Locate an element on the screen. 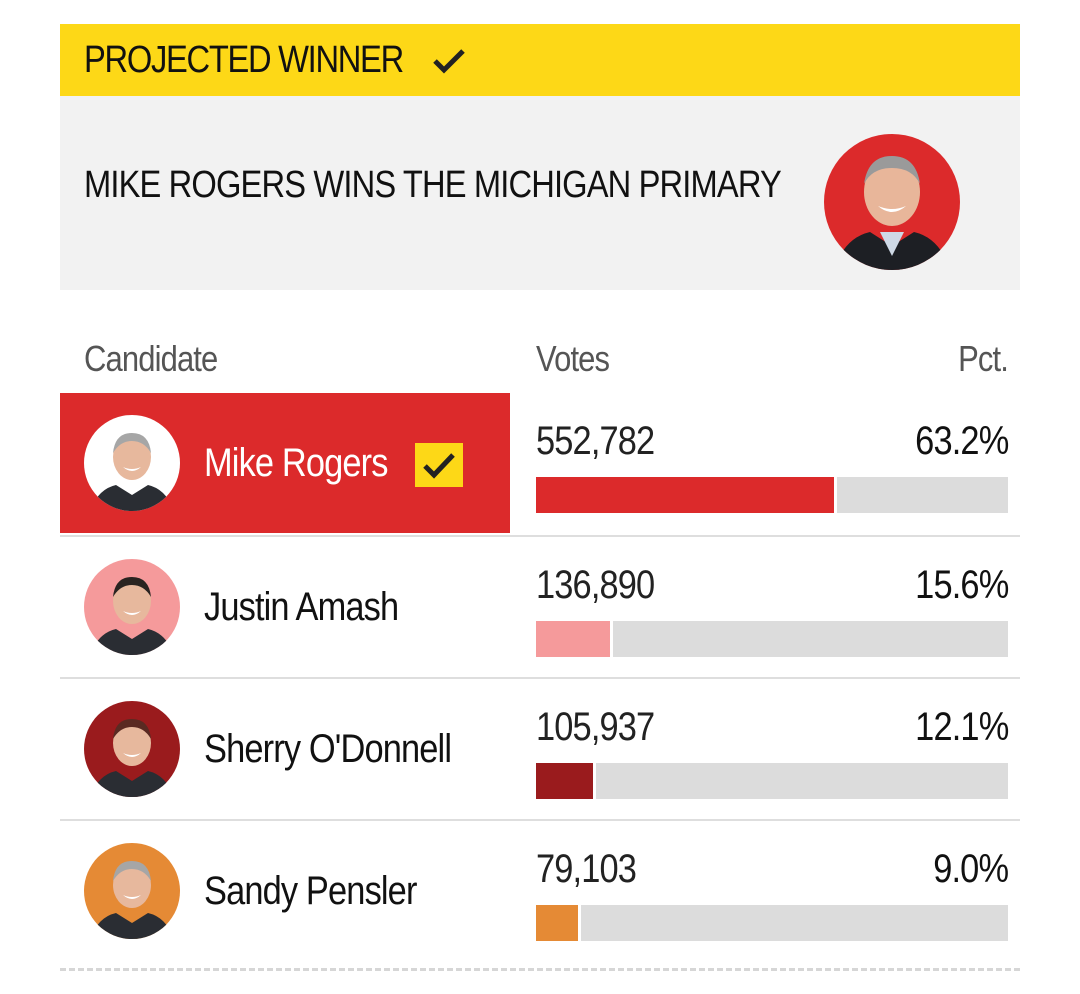 The image size is (1080, 994). candidate-cell: Sandy Pensler is located at coordinates (285, 891).